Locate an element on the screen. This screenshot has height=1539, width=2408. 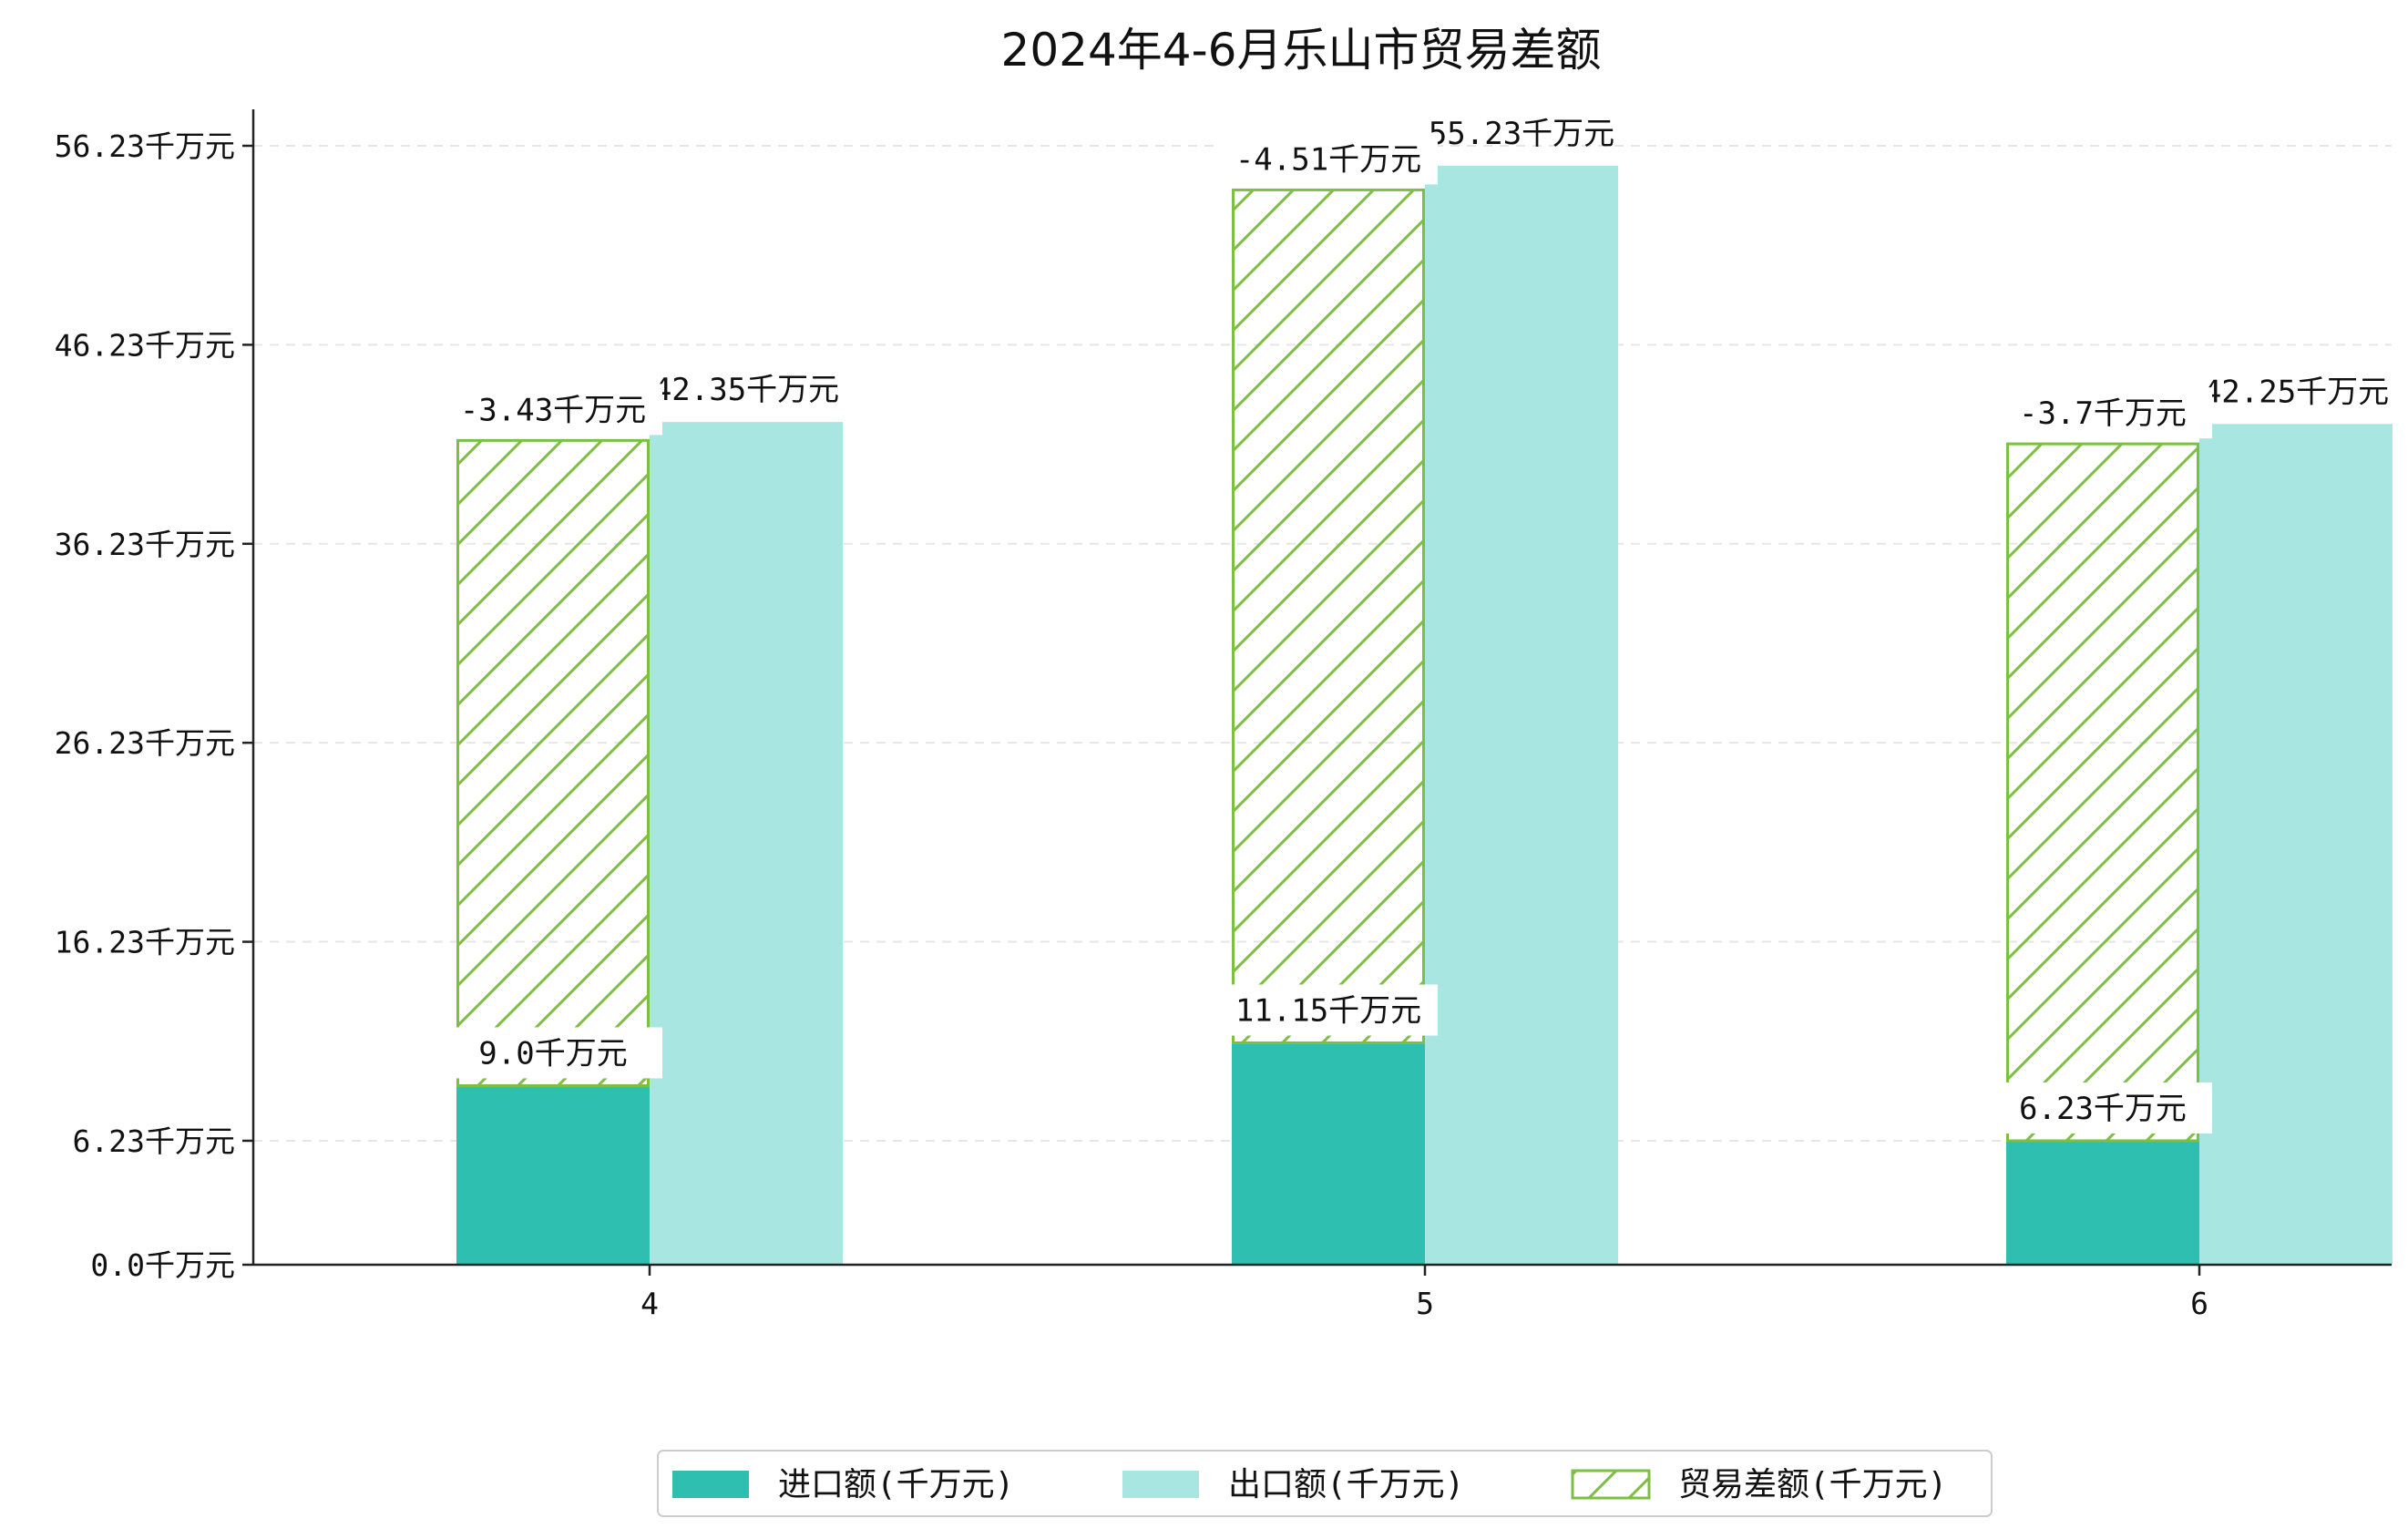
data-label-import: 9.0千万元 is located at coordinates (552, 1053).